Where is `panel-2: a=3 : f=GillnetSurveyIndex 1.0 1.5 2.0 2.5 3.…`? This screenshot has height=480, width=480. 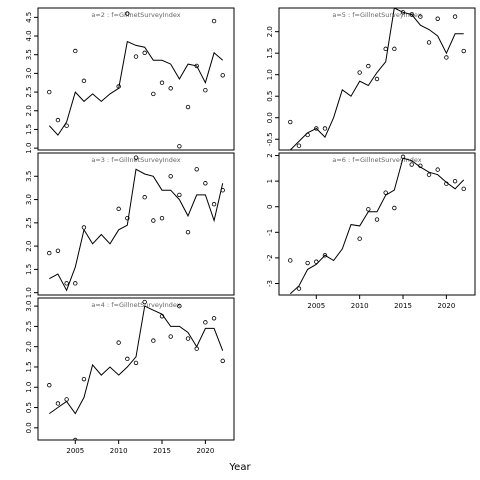
panel-2: a=3 : f=GillnetSurveyIndex 1.0 1.5 2.0 2.5 3.… is located at coordinates (130, 225).